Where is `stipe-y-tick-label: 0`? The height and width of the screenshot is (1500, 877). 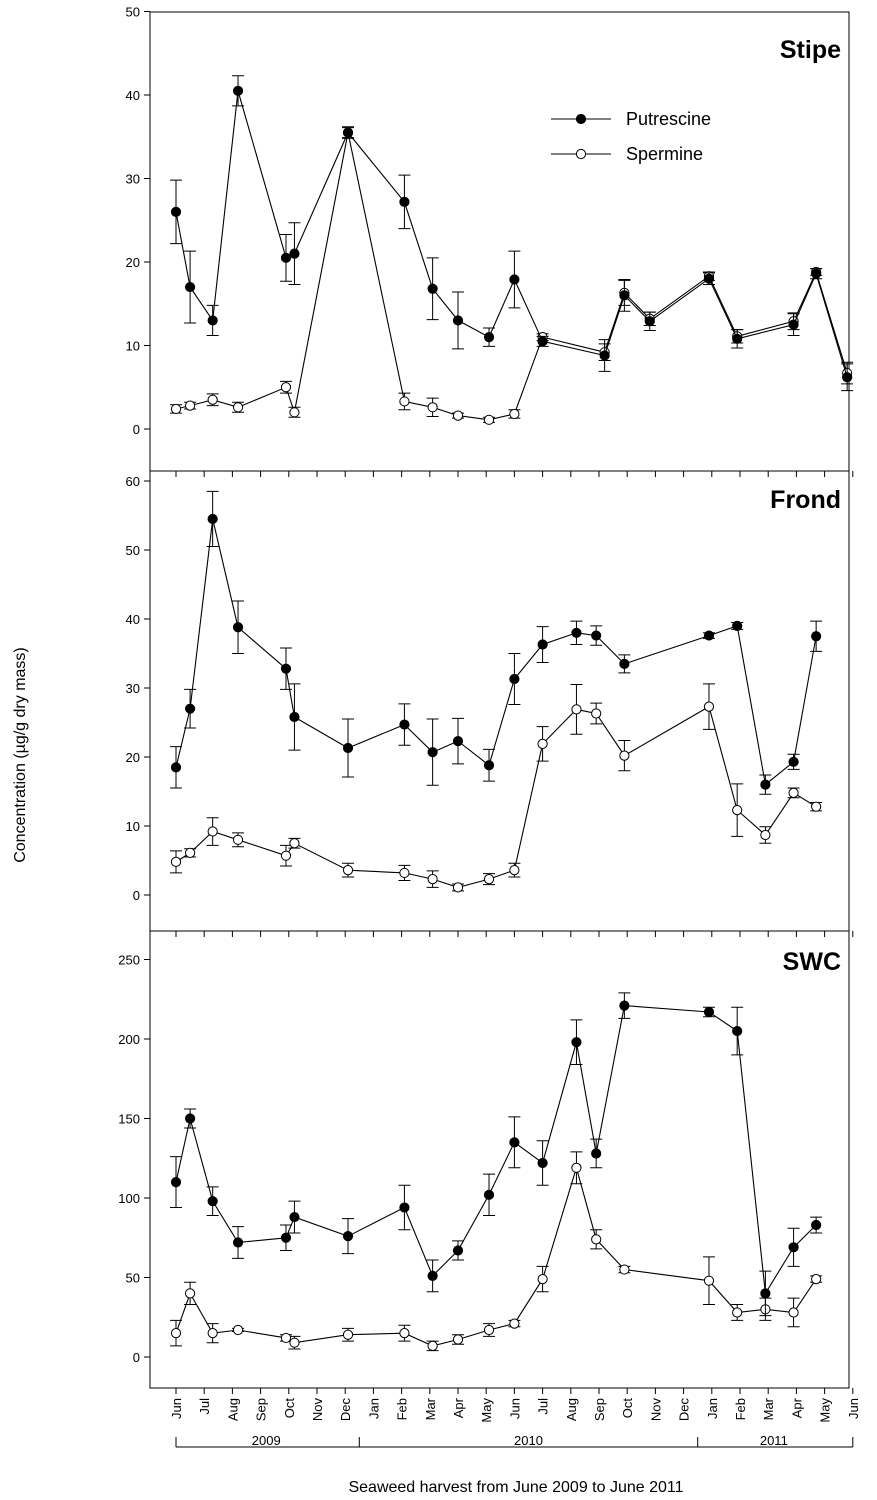
stipe-y-tick-label: 0 is located at coordinates (136, 429).